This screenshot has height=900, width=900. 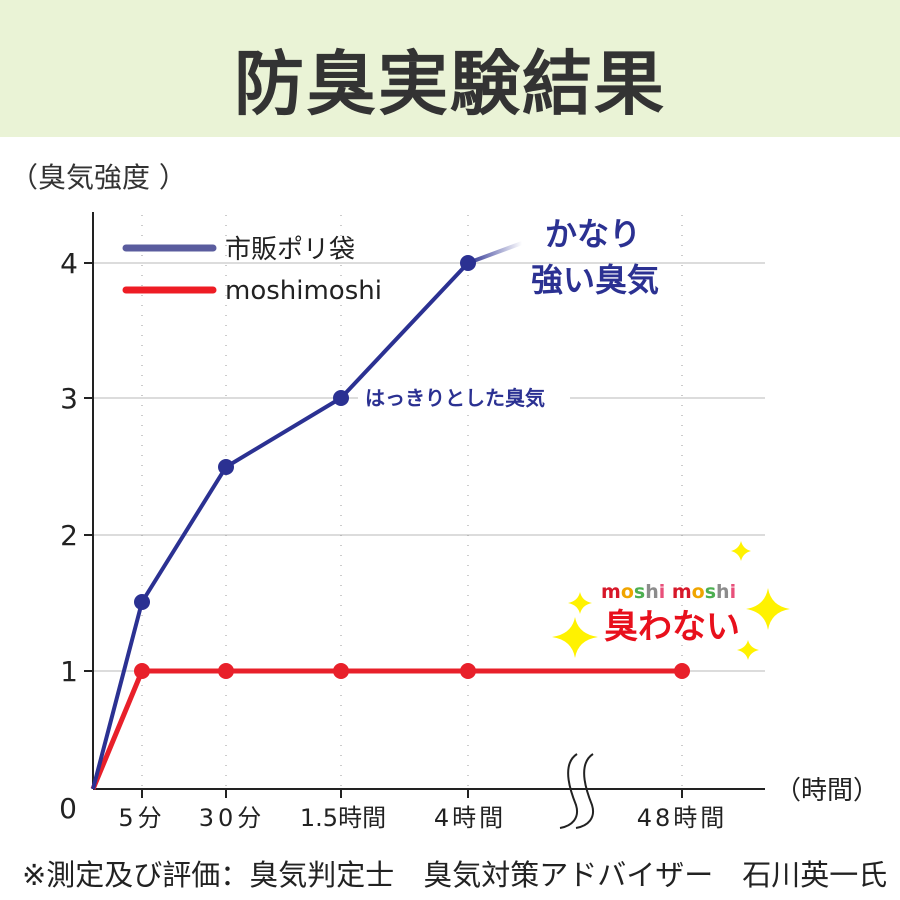 I want to click on annotation-clear-smell: はっきりとした臭気, so click(x=455, y=398).